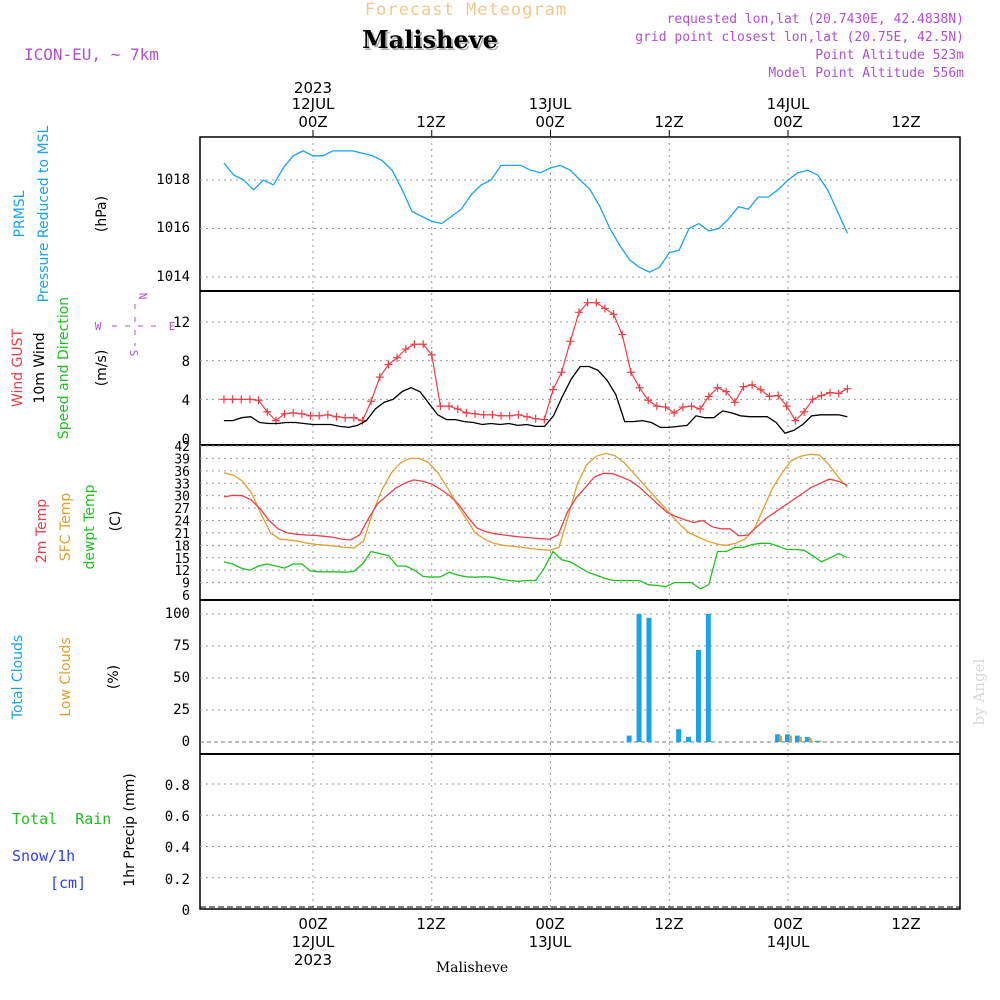 This screenshot has height=1000, width=1000. I want to click on cloud-low-label: Low Clouds, so click(66, 676).